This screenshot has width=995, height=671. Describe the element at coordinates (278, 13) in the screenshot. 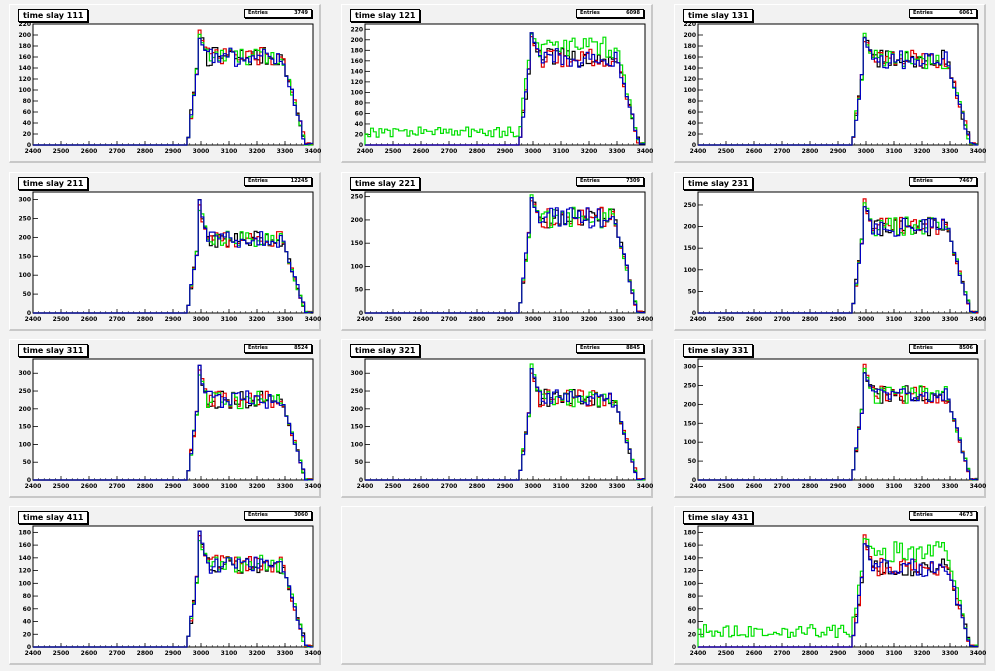

I see `stats-box: Entries 3749` at that location.